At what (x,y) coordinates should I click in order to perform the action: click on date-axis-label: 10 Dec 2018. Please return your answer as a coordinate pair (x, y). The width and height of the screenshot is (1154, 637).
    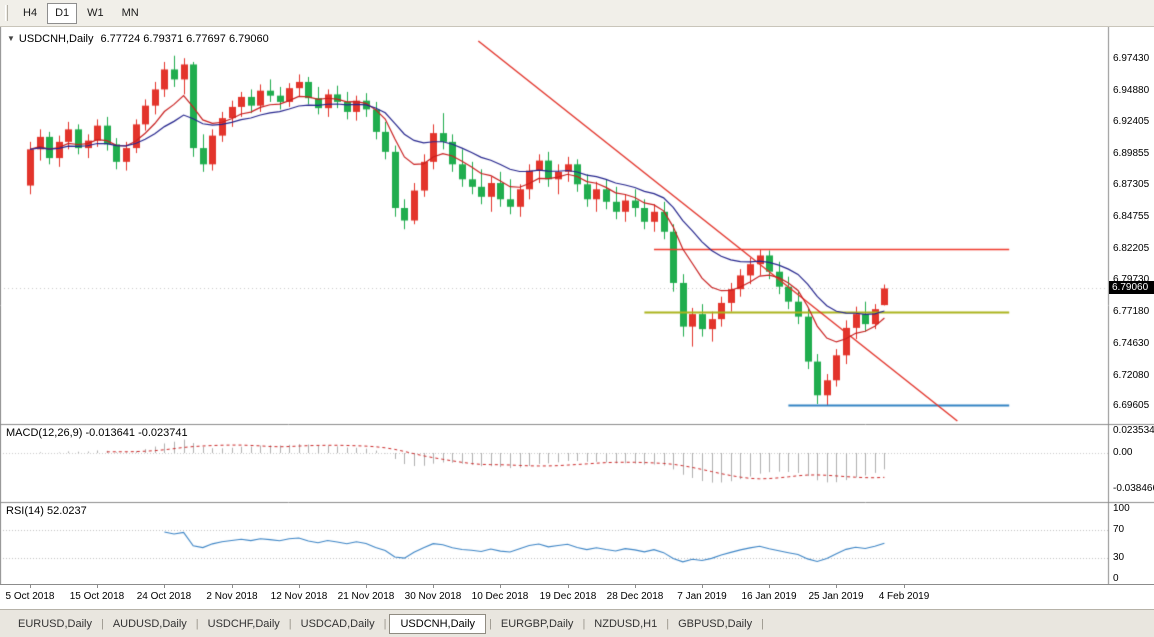
    Looking at the image, I should click on (500, 596).